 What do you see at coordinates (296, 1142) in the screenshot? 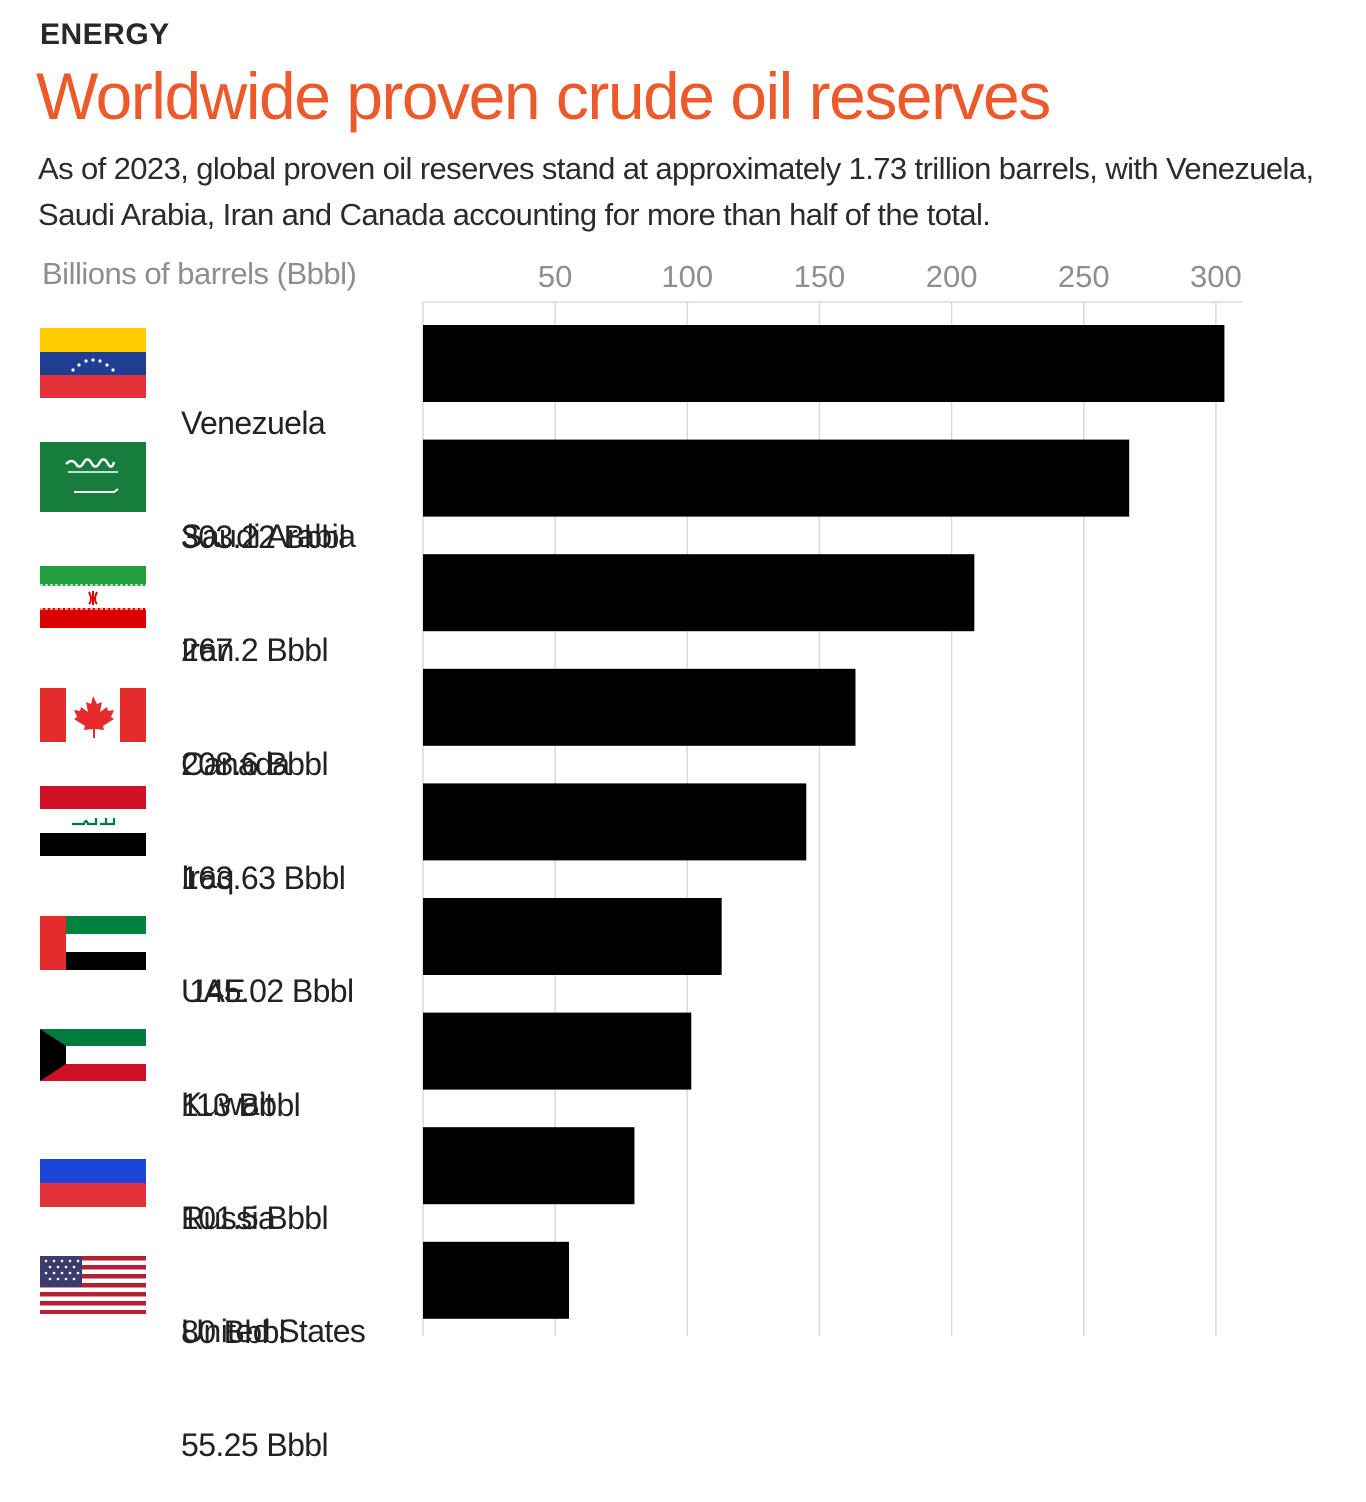
I see `row-label-kuwait: Kuwait 101.5 Bbbl` at bounding box center [296, 1142].